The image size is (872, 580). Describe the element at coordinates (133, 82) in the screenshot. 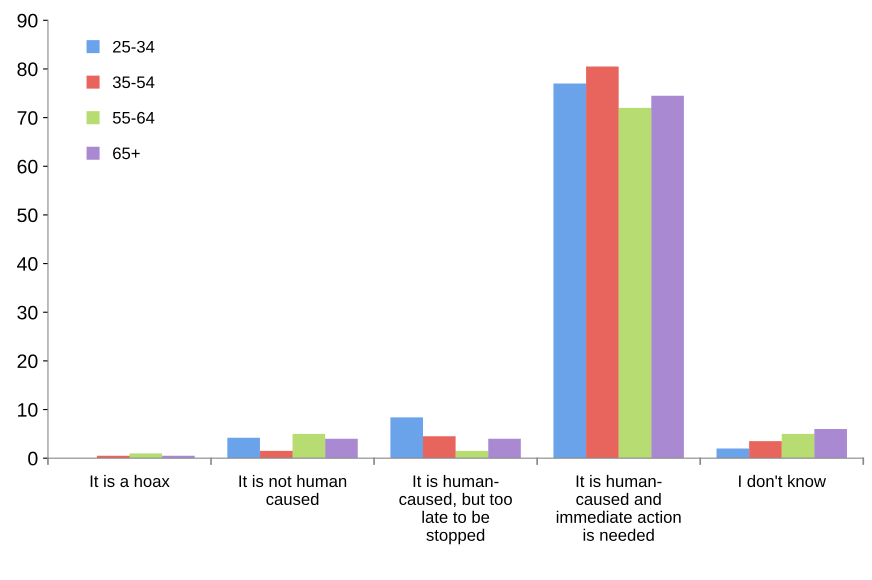

I see `legend-label: 35-54` at that location.